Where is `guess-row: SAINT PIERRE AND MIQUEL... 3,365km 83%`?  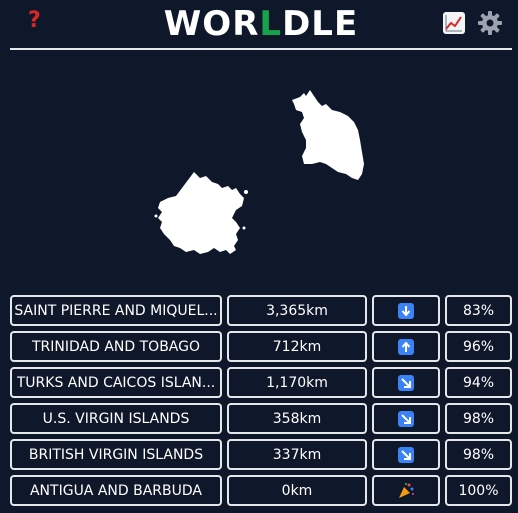 guess-row: SAINT PIERRE AND MIQUEL... 3,365km 83% is located at coordinates (261, 310).